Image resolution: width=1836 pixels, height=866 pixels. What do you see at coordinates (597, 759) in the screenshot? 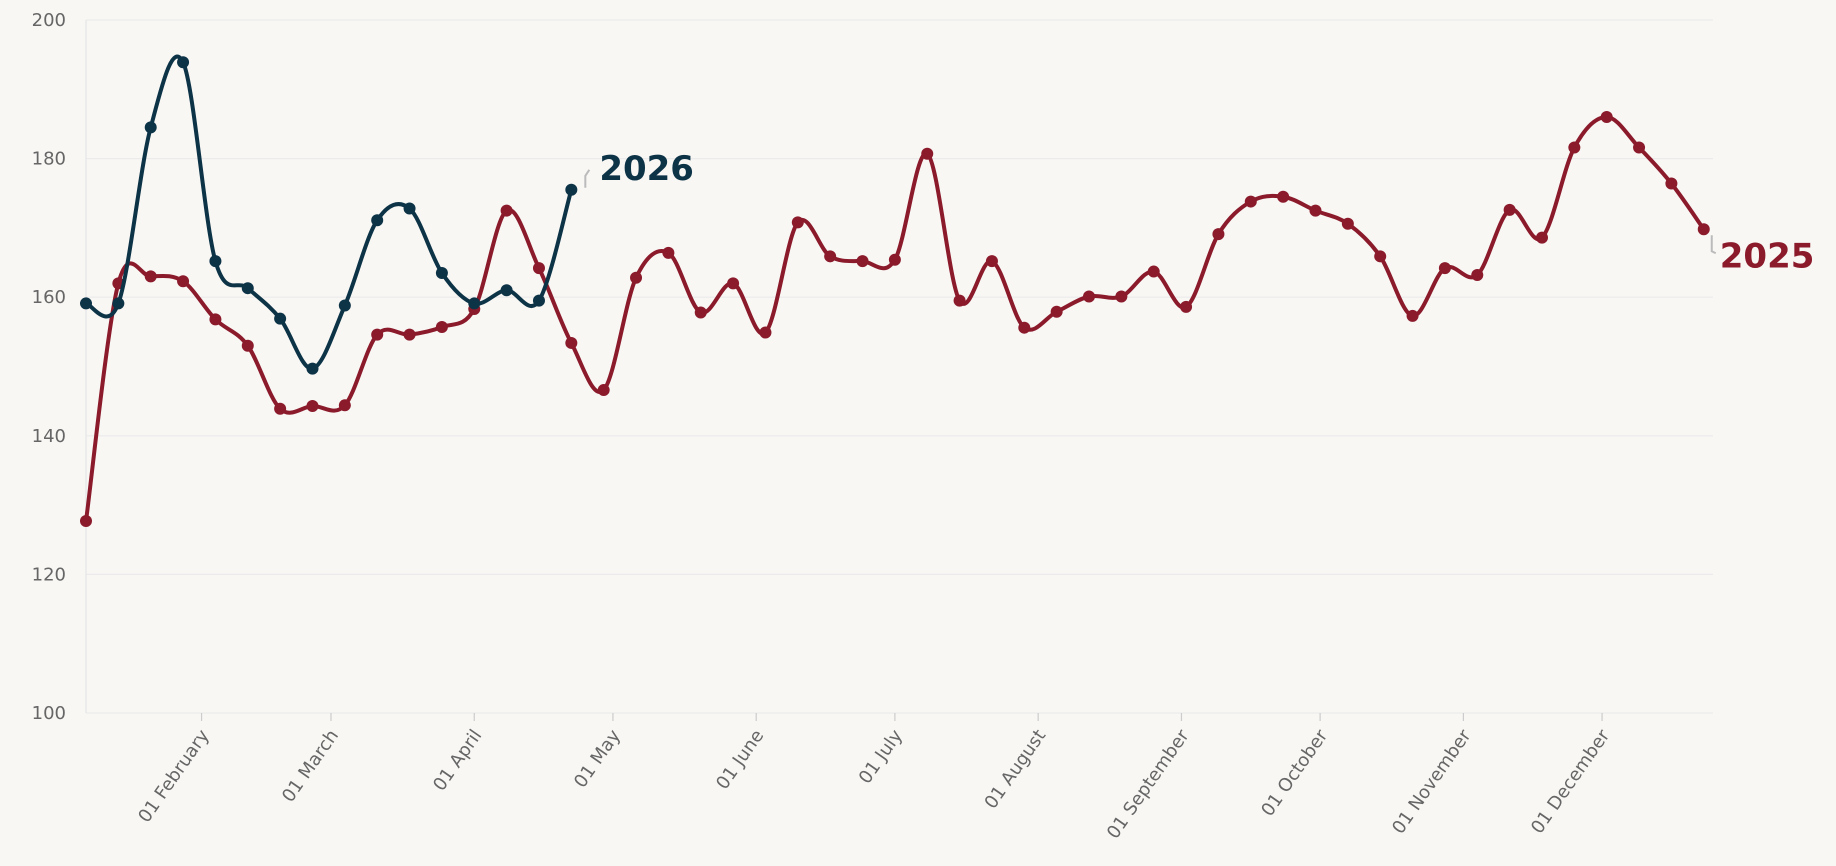
I see `x-tick-label: 01 May` at bounding box center [597, 759].